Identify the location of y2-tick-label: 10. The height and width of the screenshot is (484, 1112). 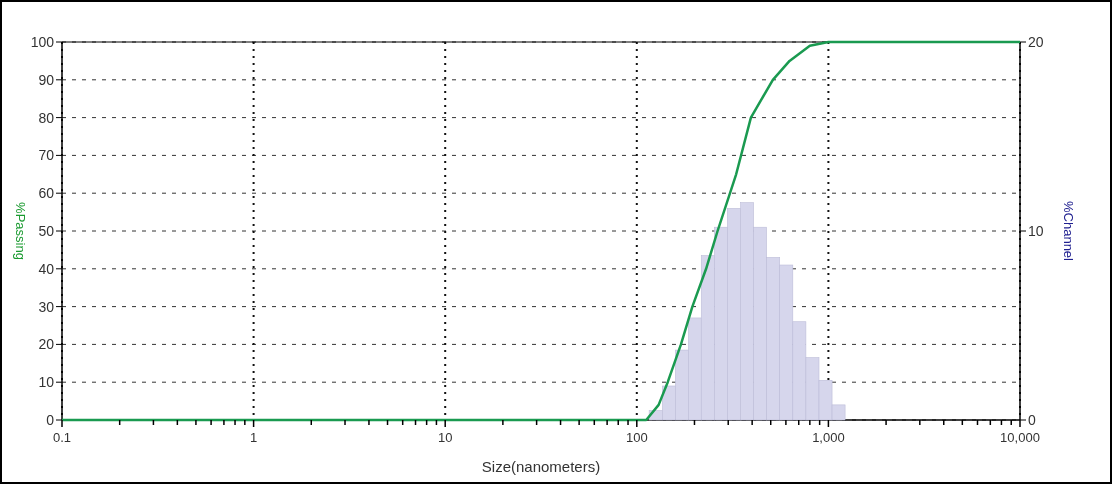
(1036, 231).